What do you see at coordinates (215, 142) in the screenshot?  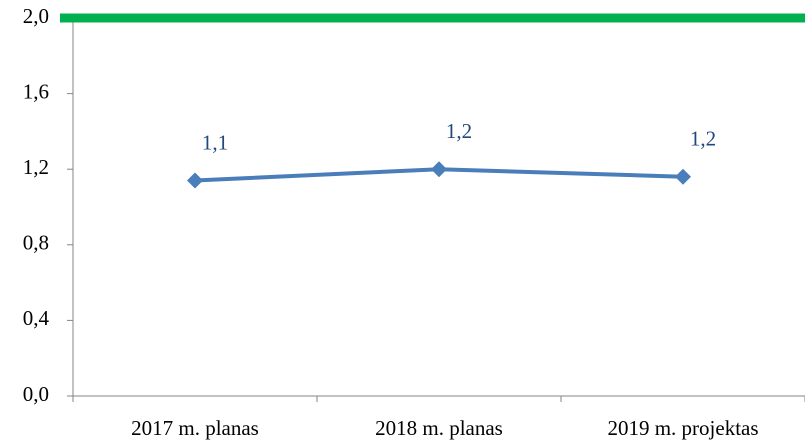 I see `data-label: 1,1` at bounding box center [215, 142].